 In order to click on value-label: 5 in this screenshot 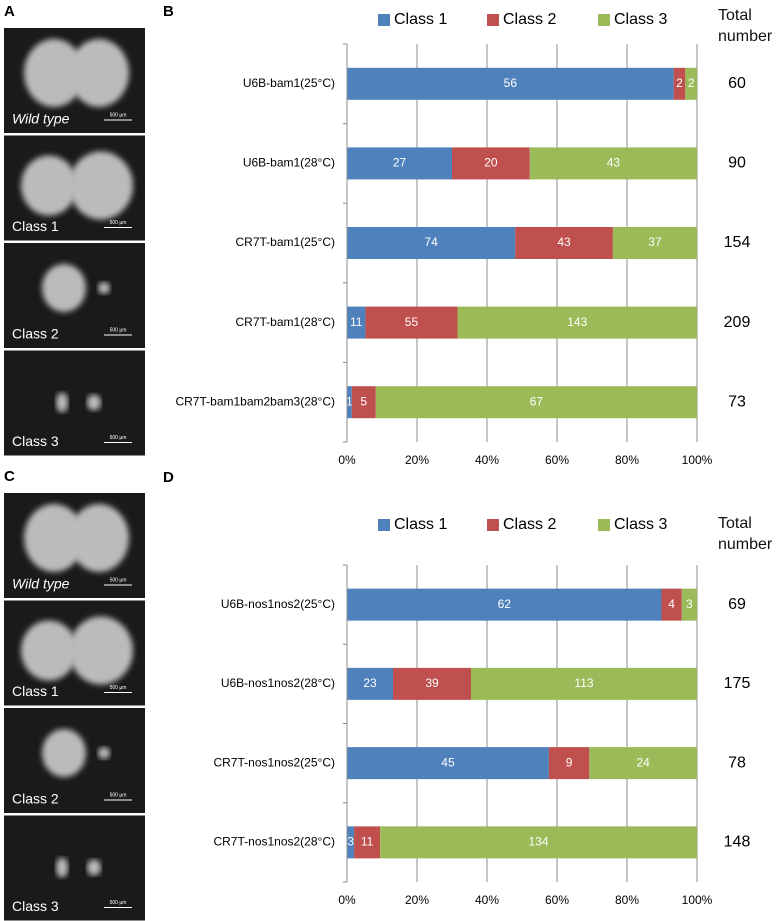, I will do `click(363, 401)`.